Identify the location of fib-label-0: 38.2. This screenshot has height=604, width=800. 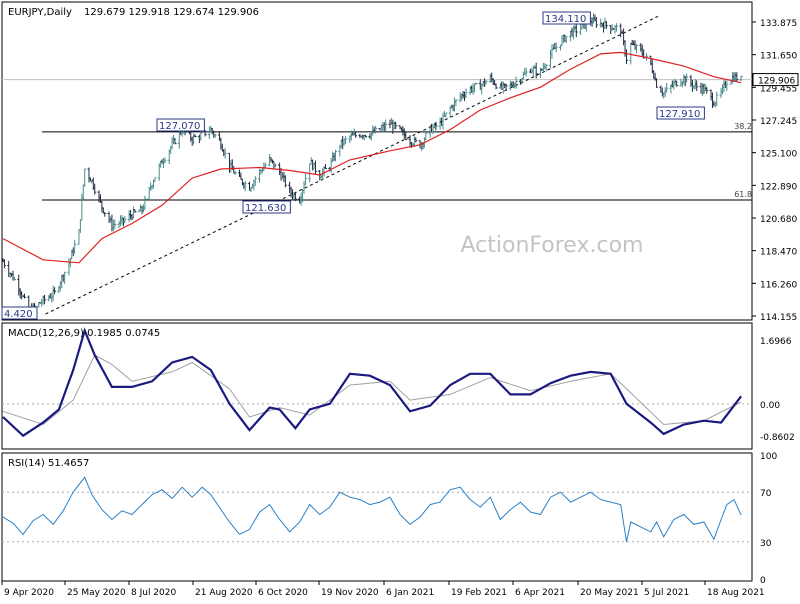
(743, 126).